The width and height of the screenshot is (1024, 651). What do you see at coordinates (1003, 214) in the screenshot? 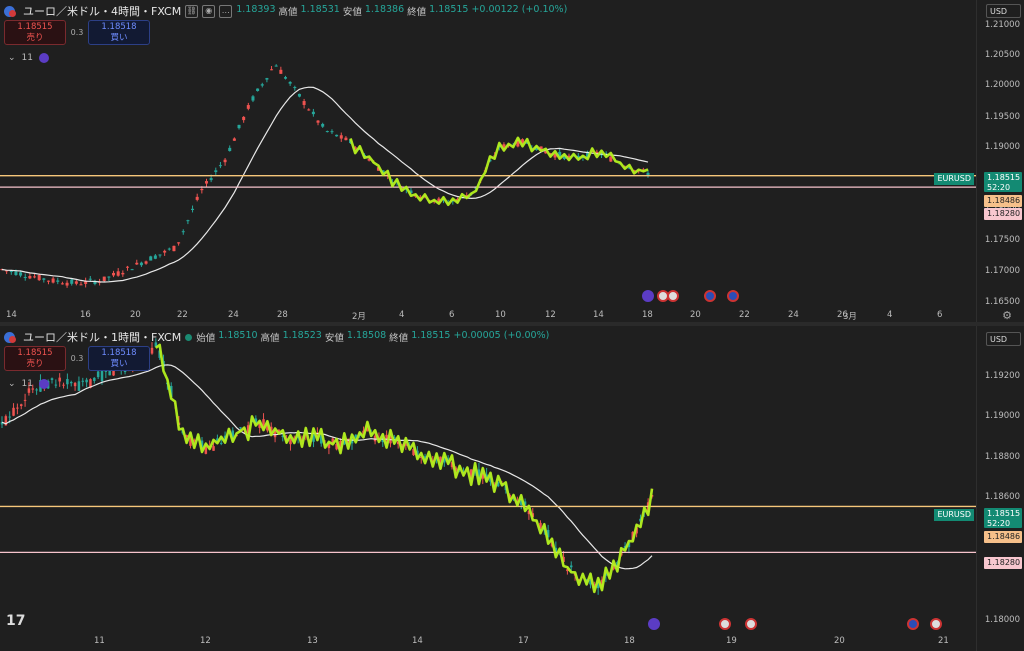
I see `level-tag-pink: 1.18280` at bounding box center [1003, 214].